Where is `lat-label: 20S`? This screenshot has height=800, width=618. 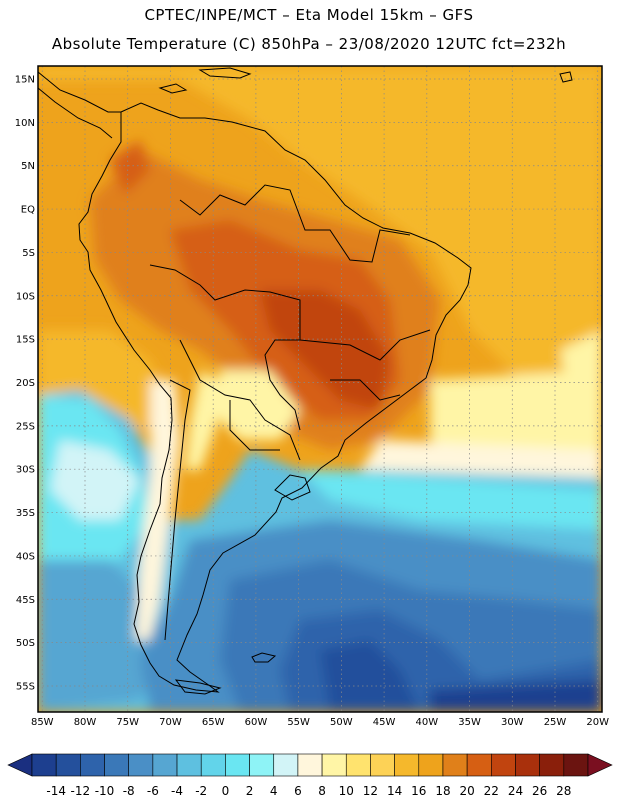 lat-label: 20S is located at coordinates (25, 383).